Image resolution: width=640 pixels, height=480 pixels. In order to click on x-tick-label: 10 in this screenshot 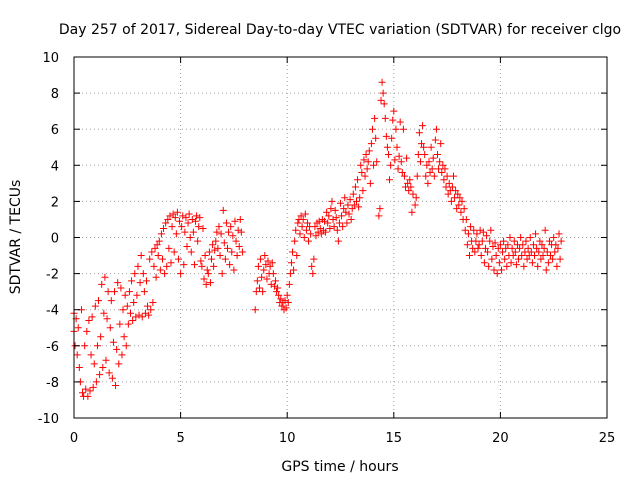, I will do `click(287, 438)`.